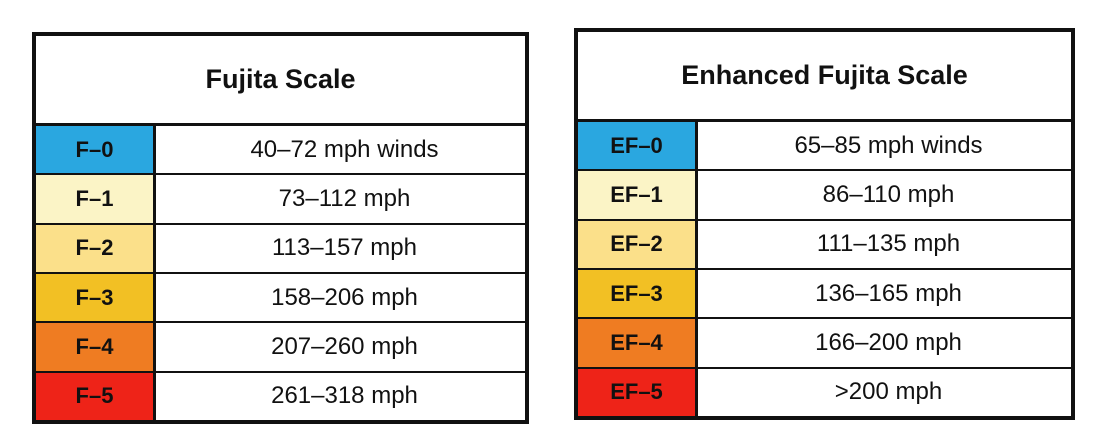 Image resolution: width=1099 pixels, height=442 pixels. What do you see at coordinates (638, 195) in the screenshot?
I see `rating-cell: EF–1` at bounding box center [638, 195].